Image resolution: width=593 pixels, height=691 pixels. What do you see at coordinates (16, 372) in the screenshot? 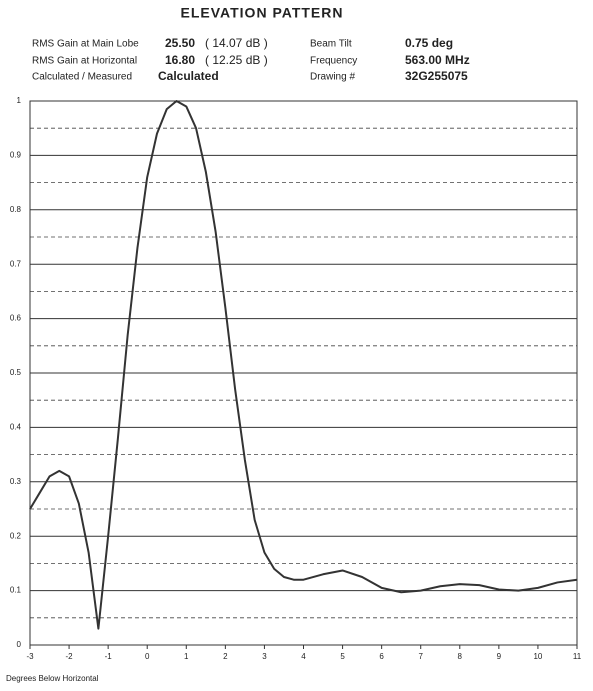
I see `y-tick-label: 0.5` at bounding box center [16, 372].